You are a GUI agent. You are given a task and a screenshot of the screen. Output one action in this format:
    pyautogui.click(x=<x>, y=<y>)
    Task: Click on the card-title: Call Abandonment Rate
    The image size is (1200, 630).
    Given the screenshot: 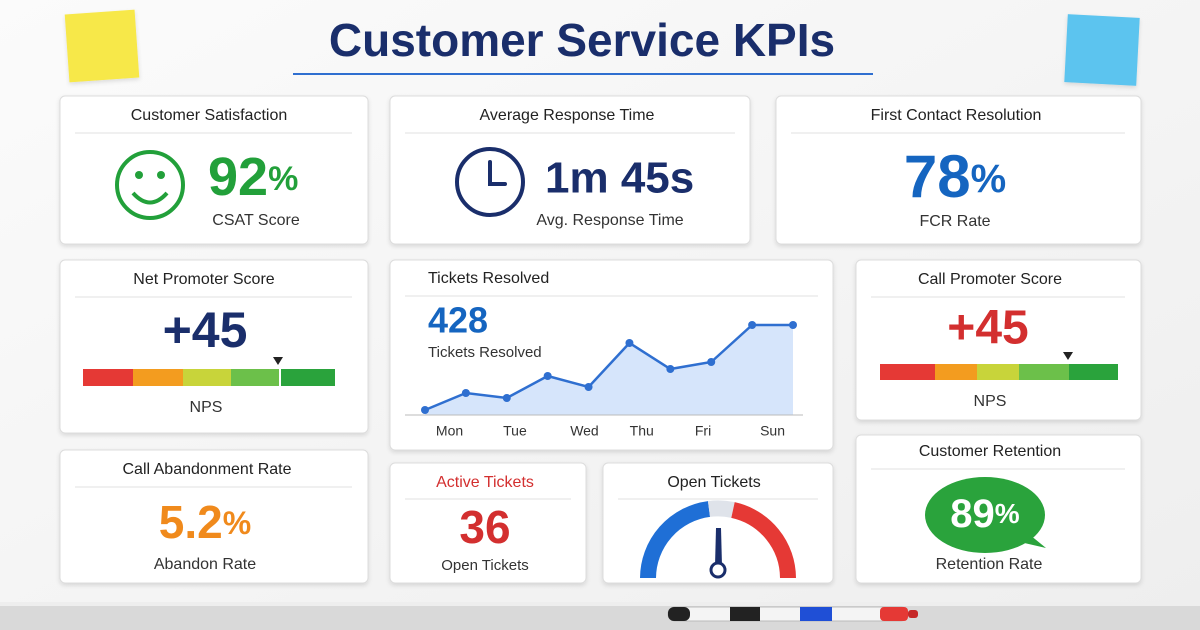 What is the action you would take?
    pyautogui.click(x=207, y=469)
    